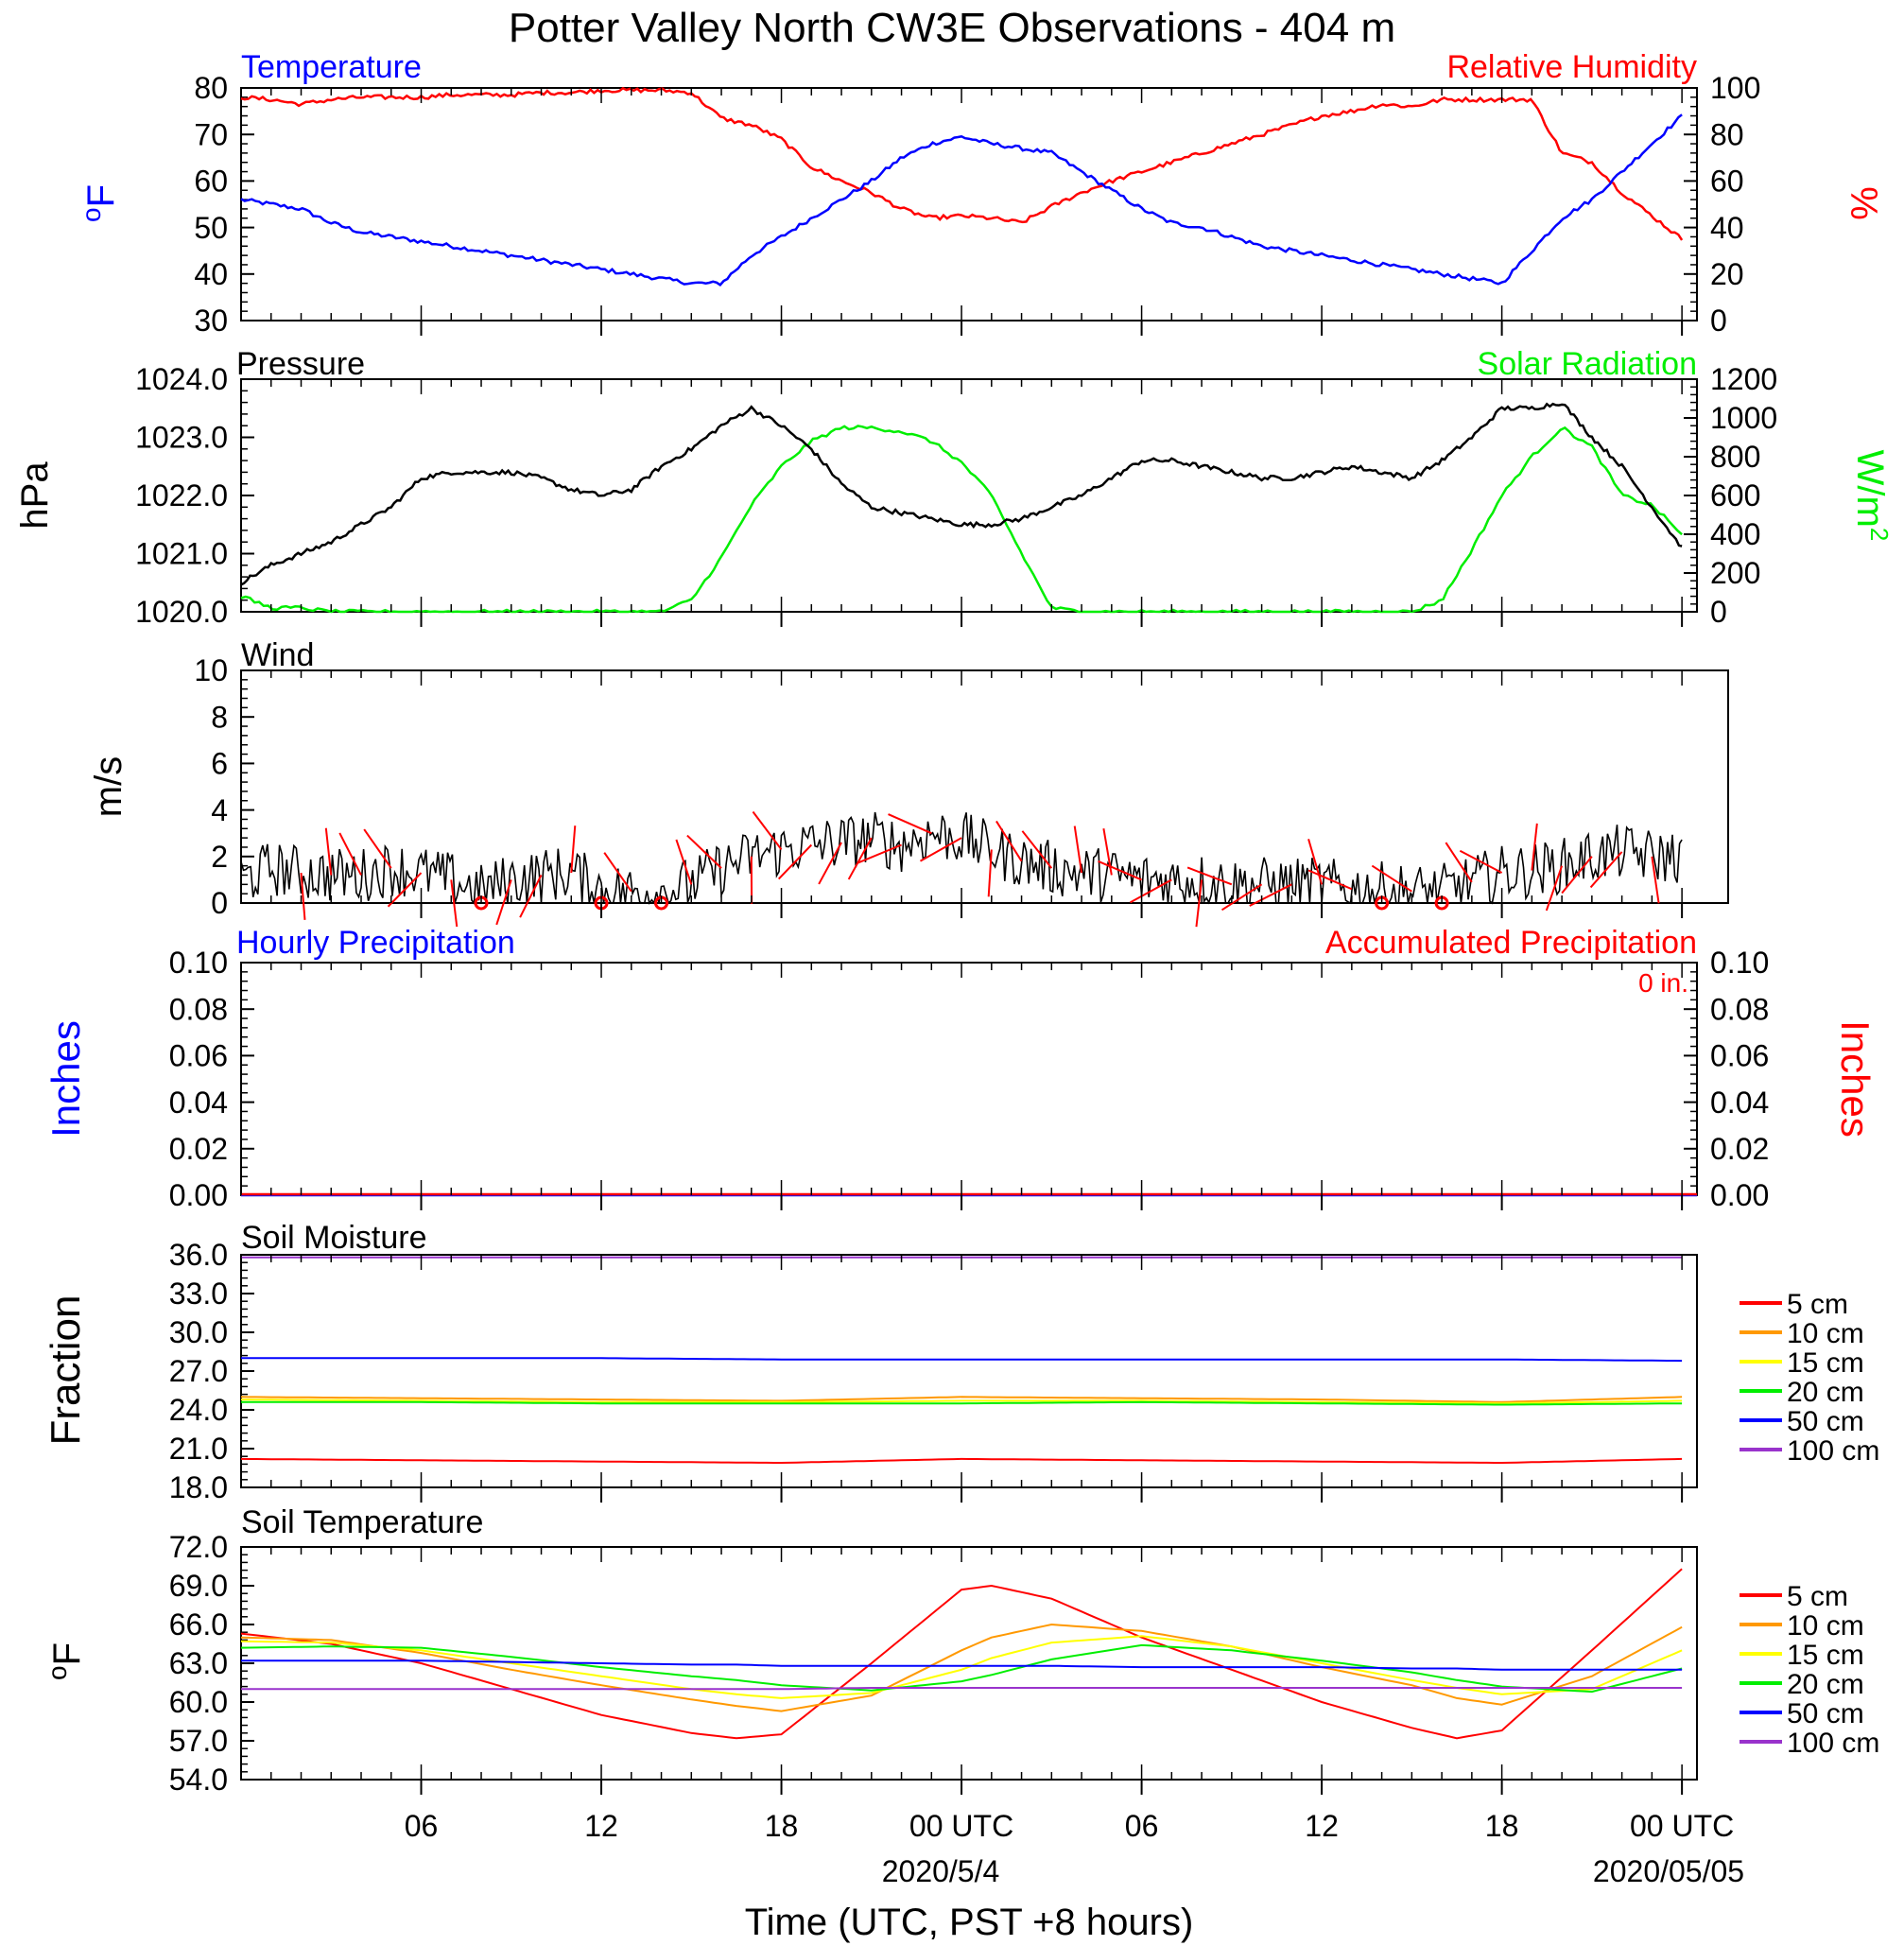 The image size is (1904, 1946). I want to click on left-tick-label: 70, so click(211, 134).